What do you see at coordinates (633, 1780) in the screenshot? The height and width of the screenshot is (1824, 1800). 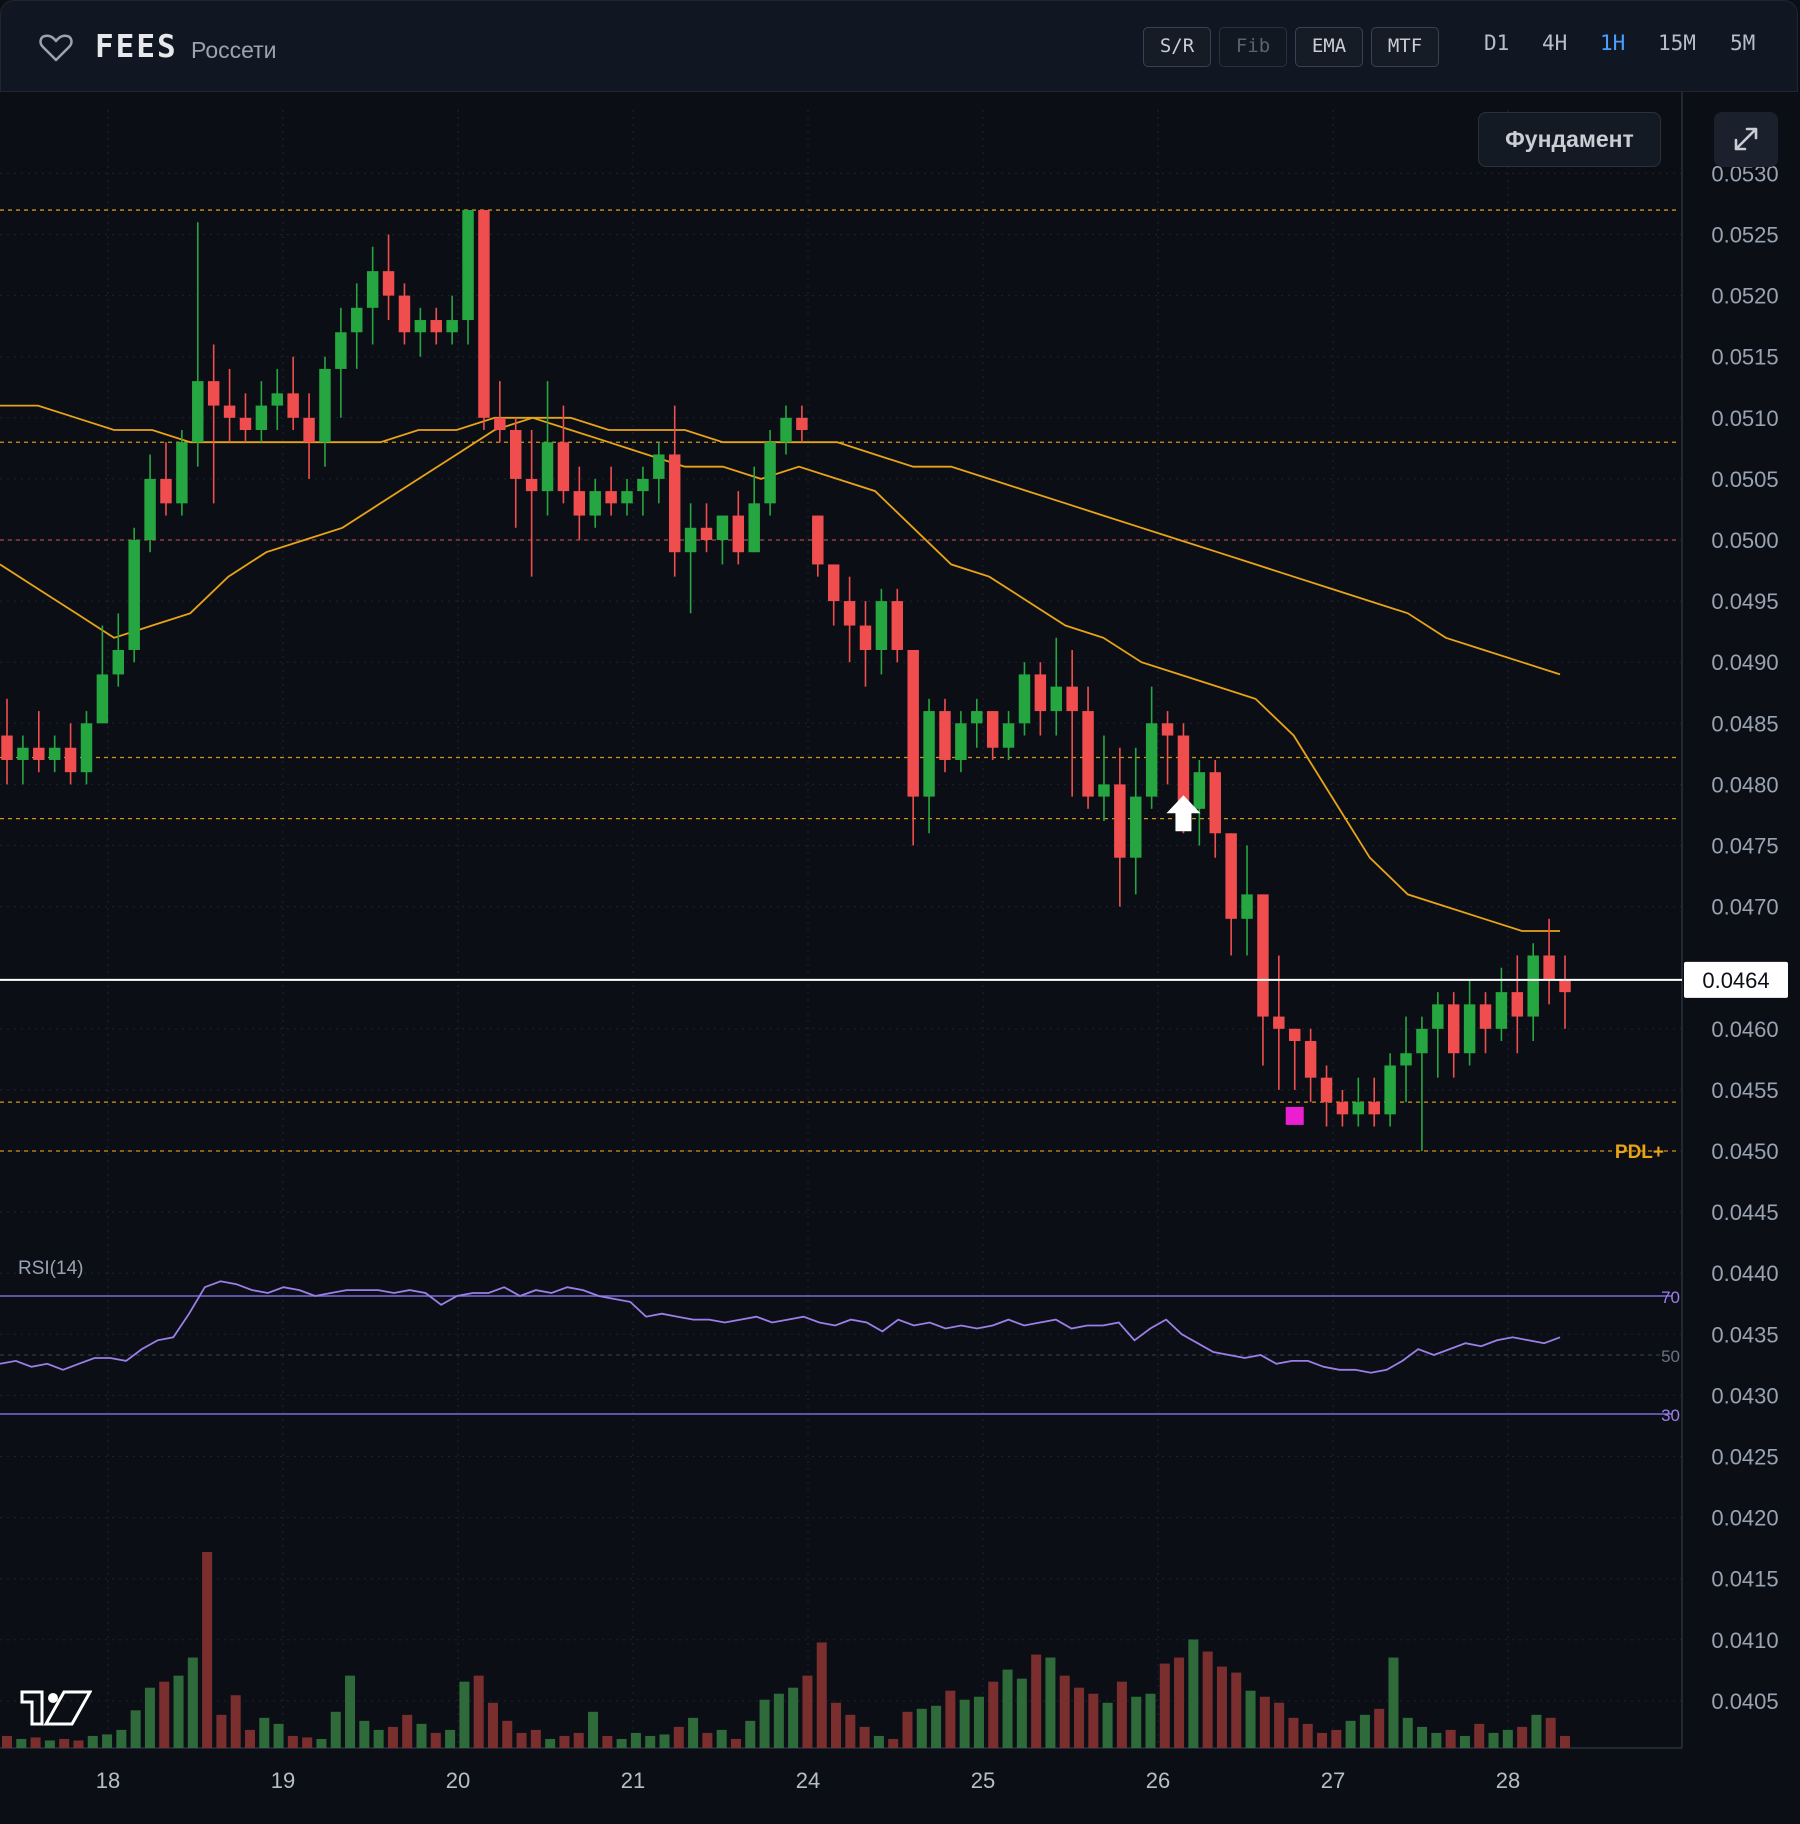 I see `time-tick-label: 21` at bounding box center [633, 1780].